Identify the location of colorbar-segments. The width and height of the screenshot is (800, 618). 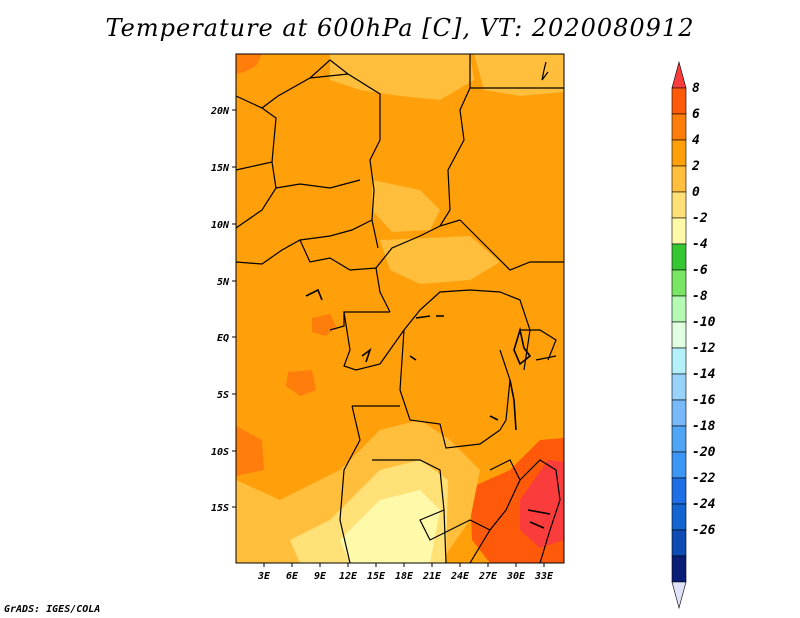
(679, 335).